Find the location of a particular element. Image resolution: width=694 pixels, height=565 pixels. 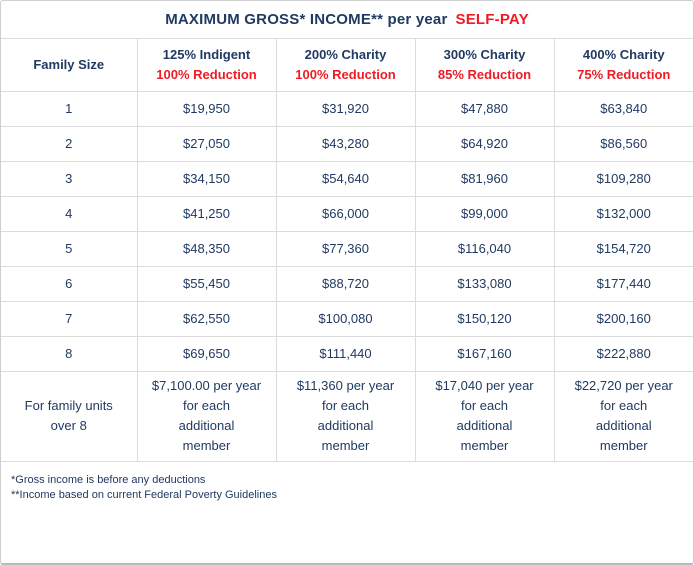

family-size-cell: 2 is located at coordinates (69, 143).